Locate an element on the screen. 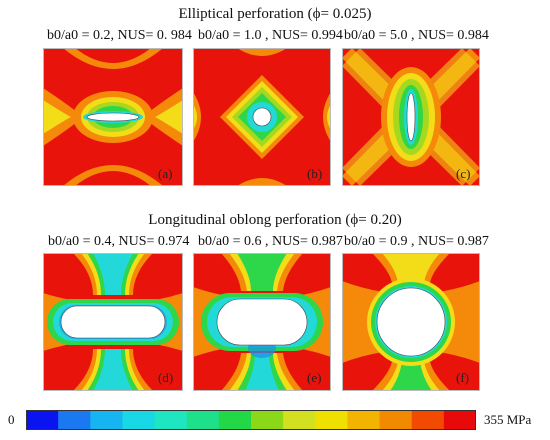  caption-e: b0/a0 = 0.6 , NUS= 0.987 is located at coordinates (270, 242).